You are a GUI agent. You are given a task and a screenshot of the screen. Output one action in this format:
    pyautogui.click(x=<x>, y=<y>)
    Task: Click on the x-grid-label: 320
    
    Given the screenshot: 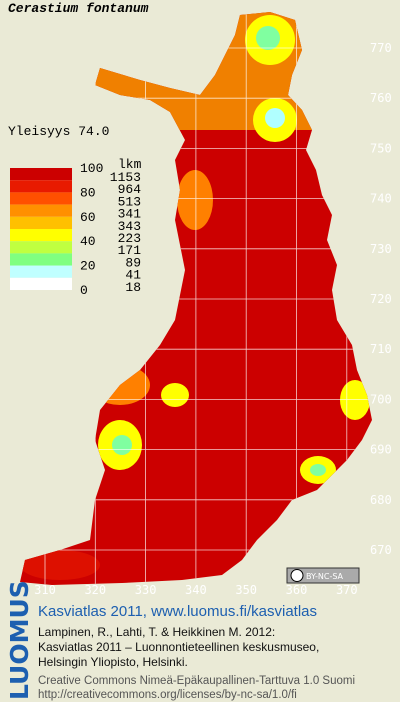 What is the action you would take?
    pyautogui.click(x=95, y=590)
    